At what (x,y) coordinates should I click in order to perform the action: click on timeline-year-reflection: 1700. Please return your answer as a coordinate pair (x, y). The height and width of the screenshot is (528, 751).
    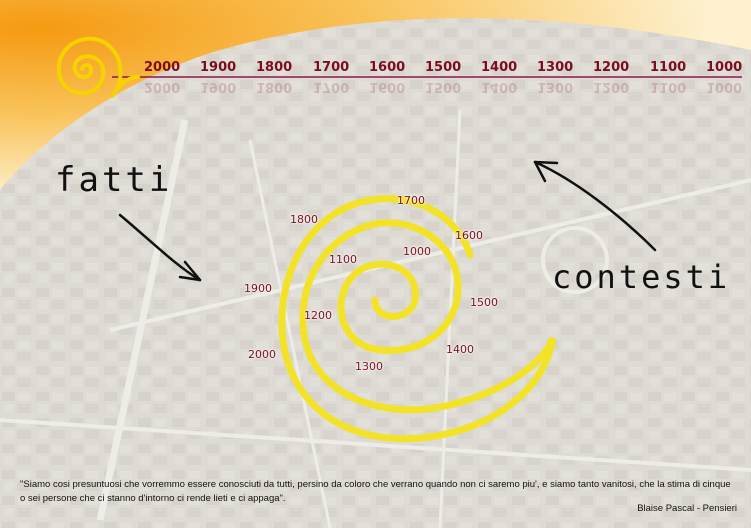
    Looking at the image, I should click on (331, 86).